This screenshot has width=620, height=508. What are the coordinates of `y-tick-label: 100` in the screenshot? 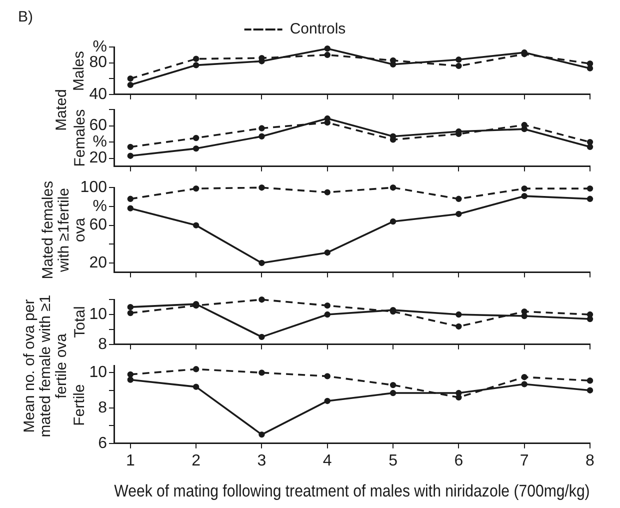 It's located at (94, 187).